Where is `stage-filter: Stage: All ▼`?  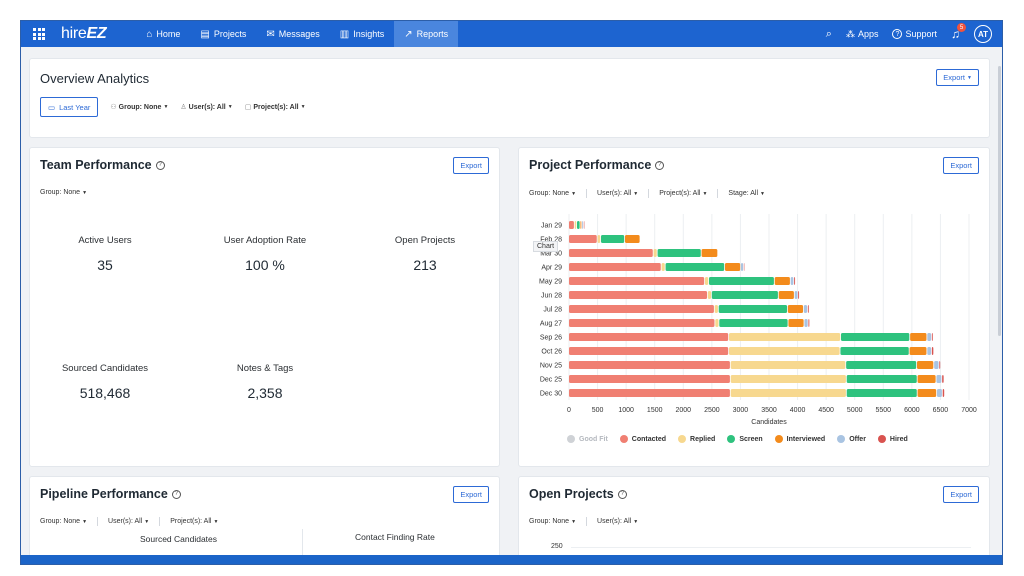
stage-filter: Stage: All ▼ is located at coordinates (746, 193).